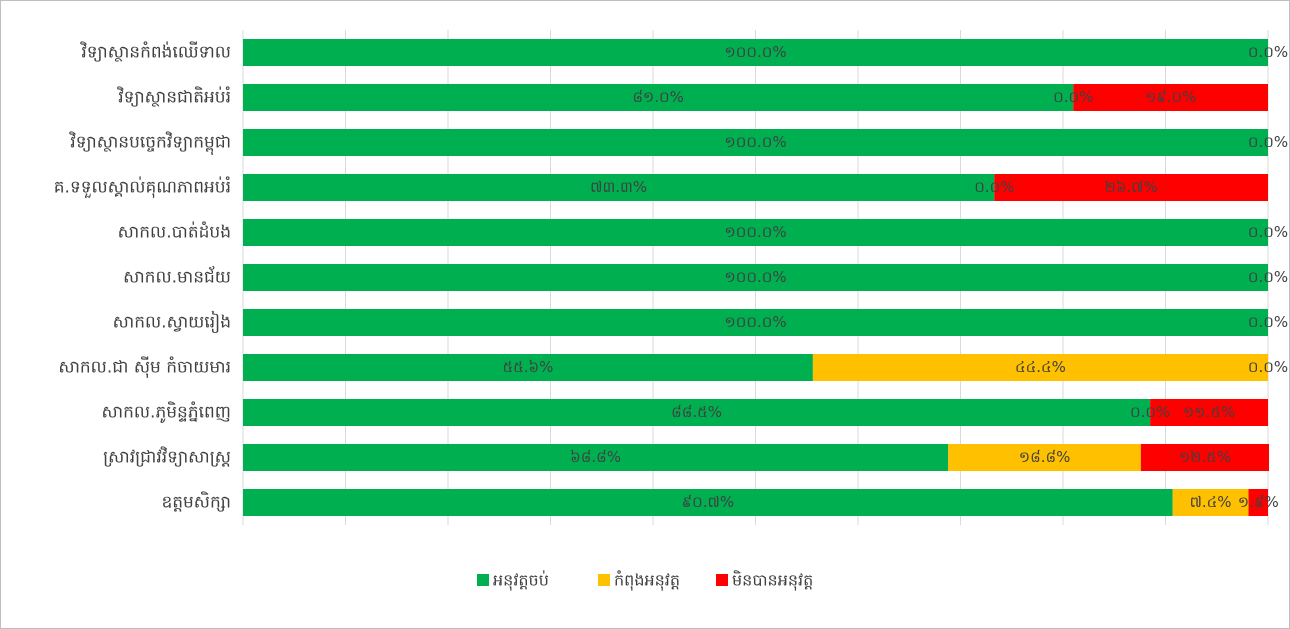 The image size is (1290, 629). I want to click on value-label: ១.៩%, so click(1258, 502).